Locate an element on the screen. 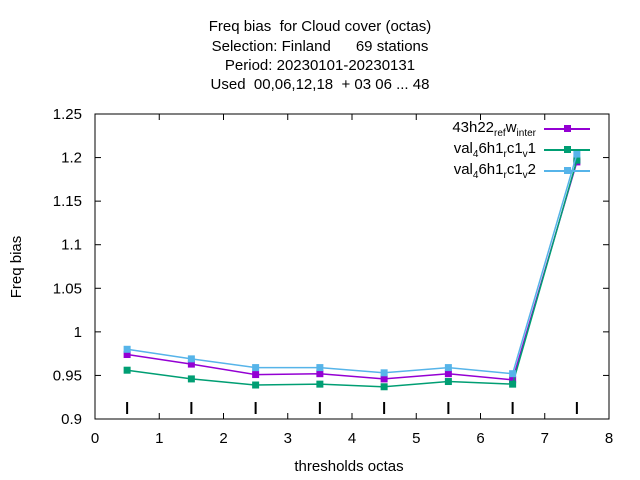 The width and height of the screenshot is (640, 480). x-tick-label: 8 is located at coordinates (609, 438).